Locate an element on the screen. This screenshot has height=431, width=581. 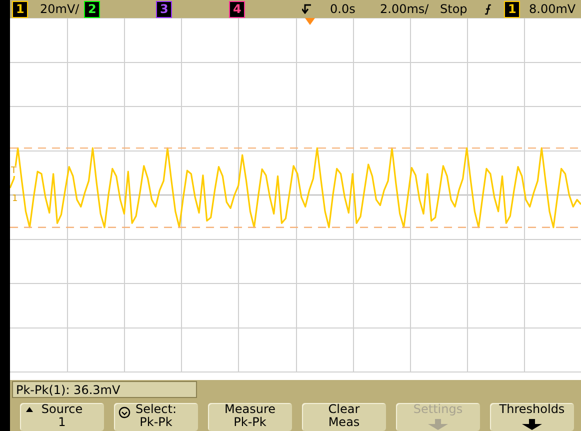
text: 20mV/ is located at coordinates (60, 9).